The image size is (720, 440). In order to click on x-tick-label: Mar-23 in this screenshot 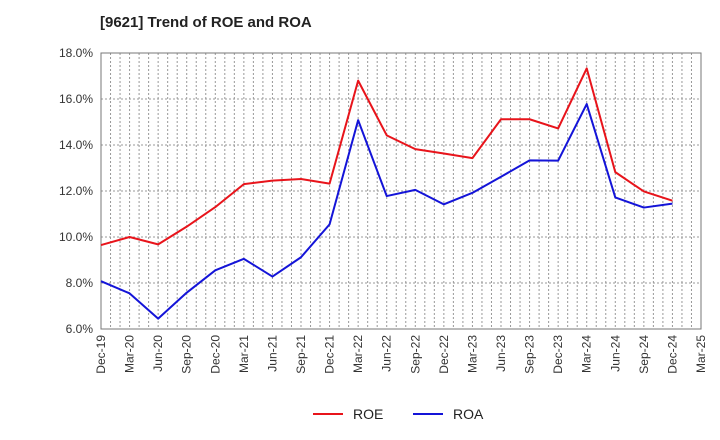, I will do `click(472, 354)`.